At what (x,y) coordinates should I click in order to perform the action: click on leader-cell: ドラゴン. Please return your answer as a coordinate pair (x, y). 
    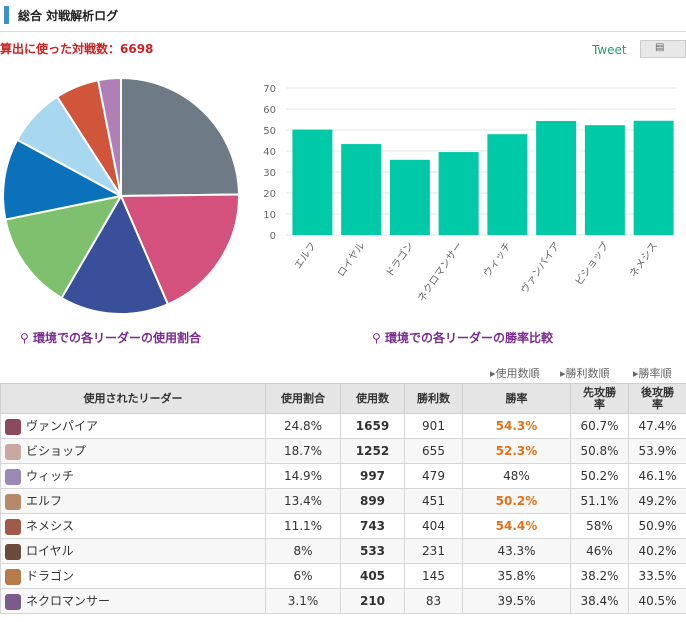
    Looking at the image, I should click on (133, 576).